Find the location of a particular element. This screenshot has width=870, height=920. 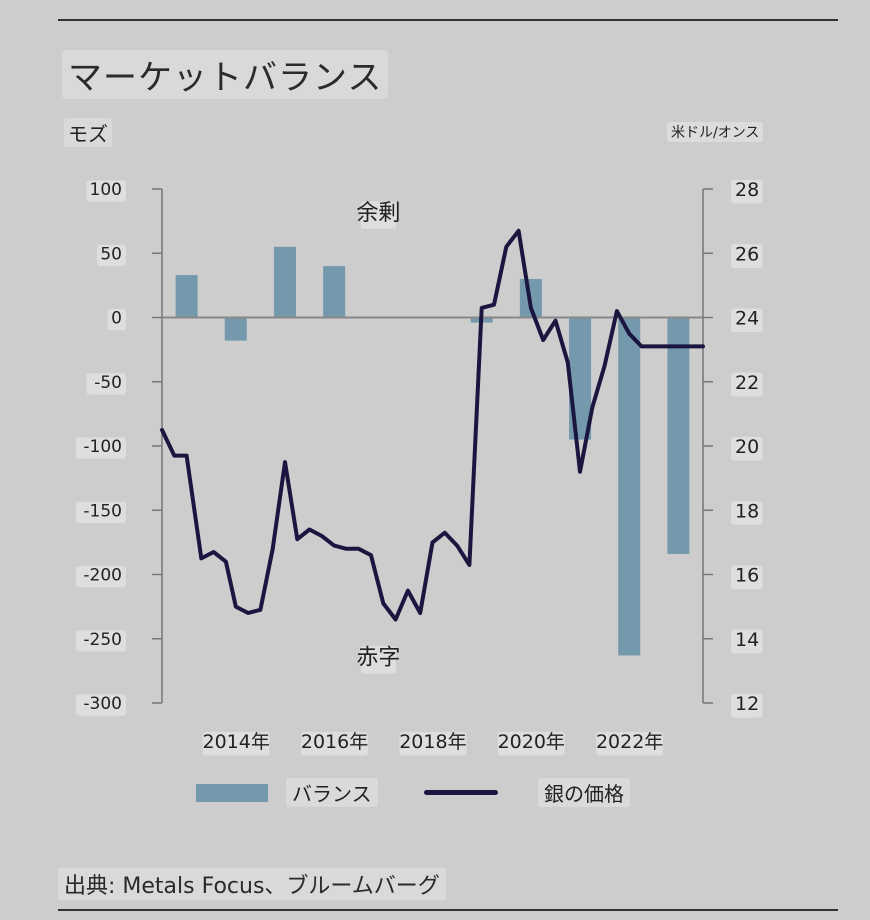

right-tick-label: 16 is located at coordinates (747, 576).